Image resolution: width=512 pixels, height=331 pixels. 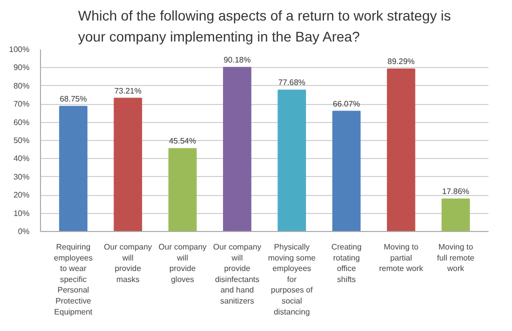 I want to click on x-tick-label: Moving to partial remote work, so click(x=401, y=258).